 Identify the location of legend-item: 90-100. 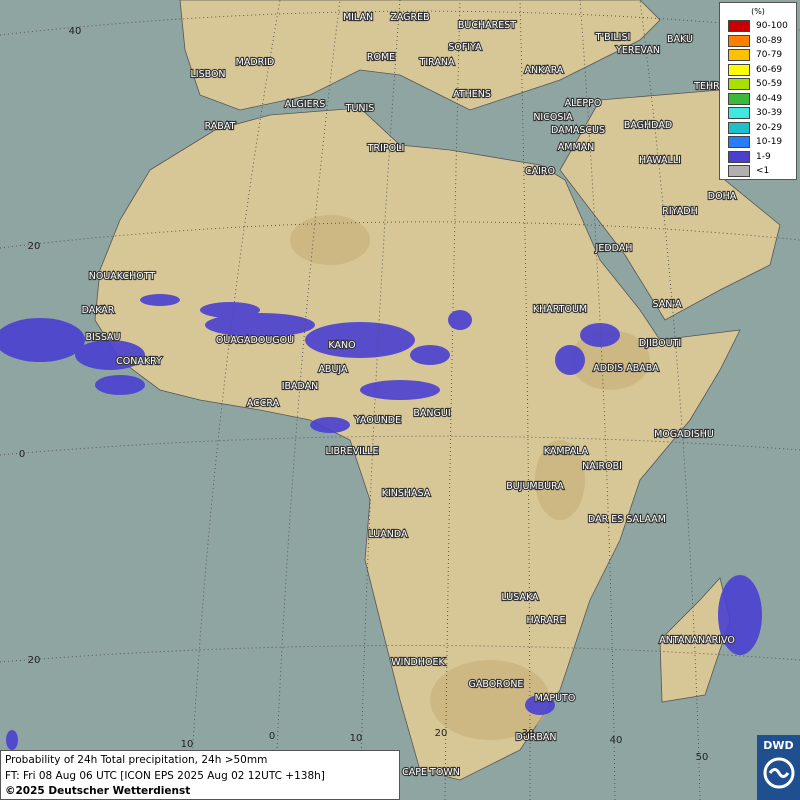
(758, 26).